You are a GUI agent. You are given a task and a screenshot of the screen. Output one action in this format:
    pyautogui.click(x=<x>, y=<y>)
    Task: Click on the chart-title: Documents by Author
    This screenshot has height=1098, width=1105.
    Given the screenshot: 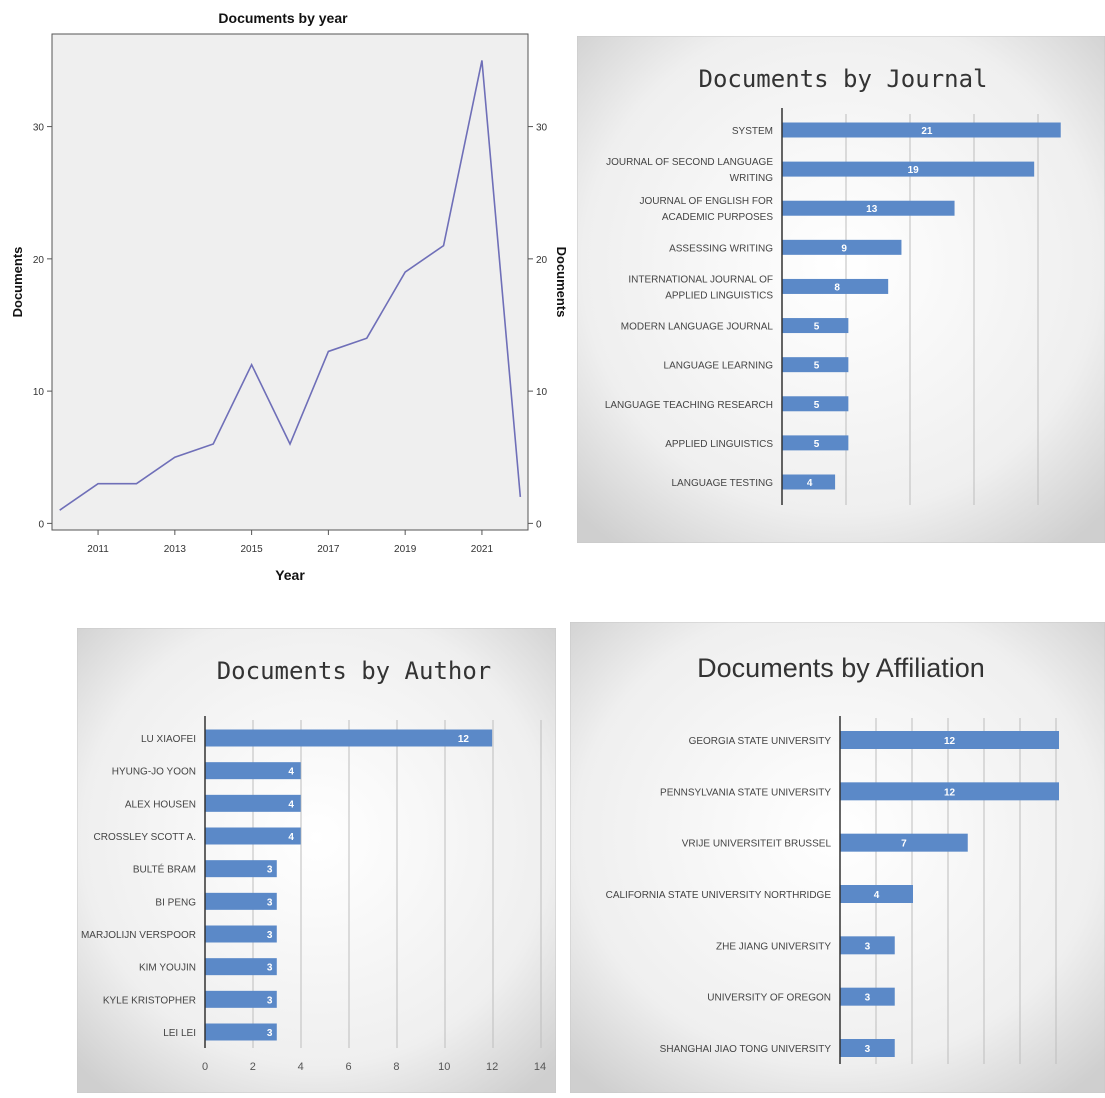 What is the action you would take?
    pyautogui.click(x=354, y=671)
    